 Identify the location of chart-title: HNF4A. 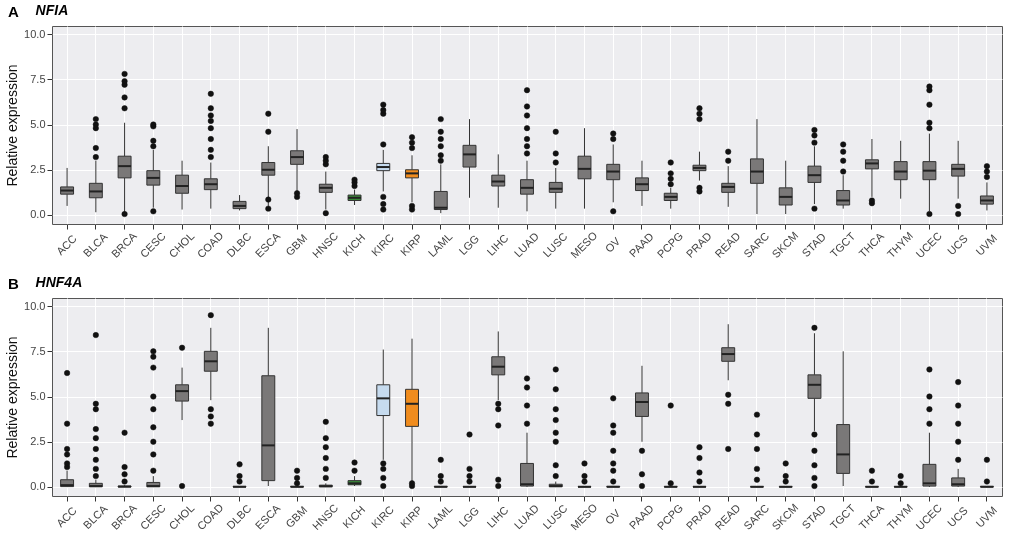
(59, 282).